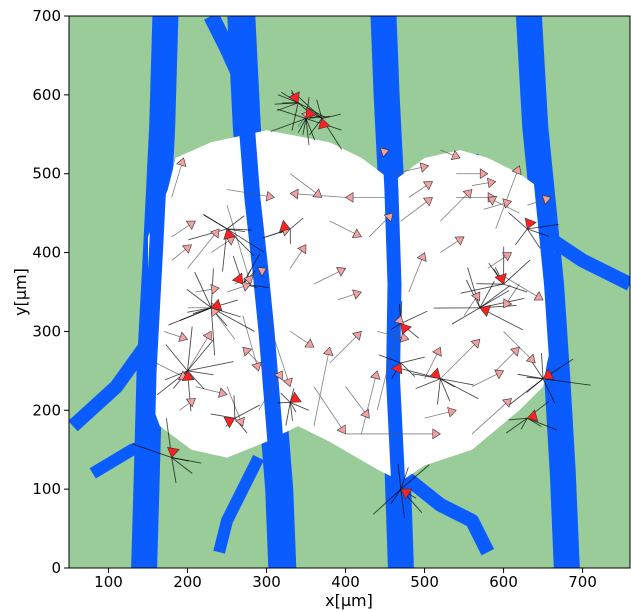 The width and height of the screenshot is (631, 612). I want to click on x-tick-label-5: 600, so click(503, 582).